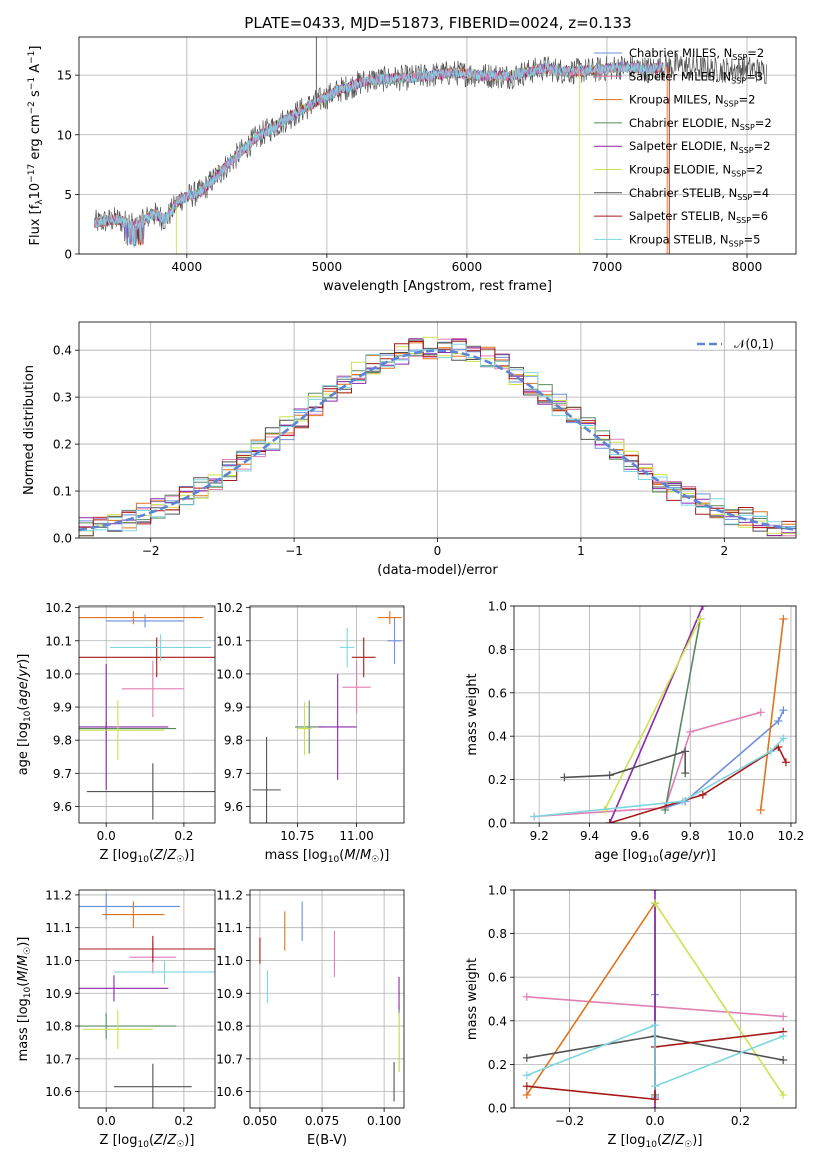 This screenshot has width=819, height=1170. I want to click on series-chabrier-elodie, so click(683, 714).